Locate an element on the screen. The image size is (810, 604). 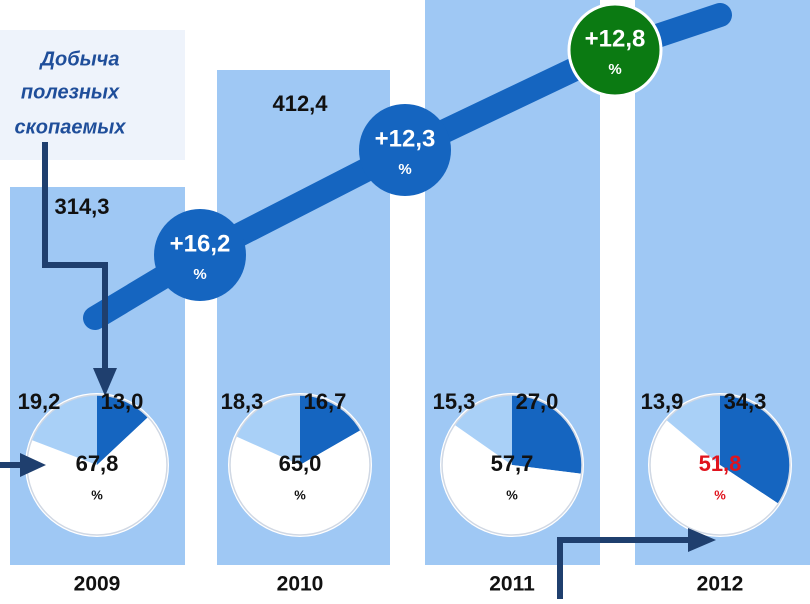
value-label: 412,4 is located at coordinates (300, 103).